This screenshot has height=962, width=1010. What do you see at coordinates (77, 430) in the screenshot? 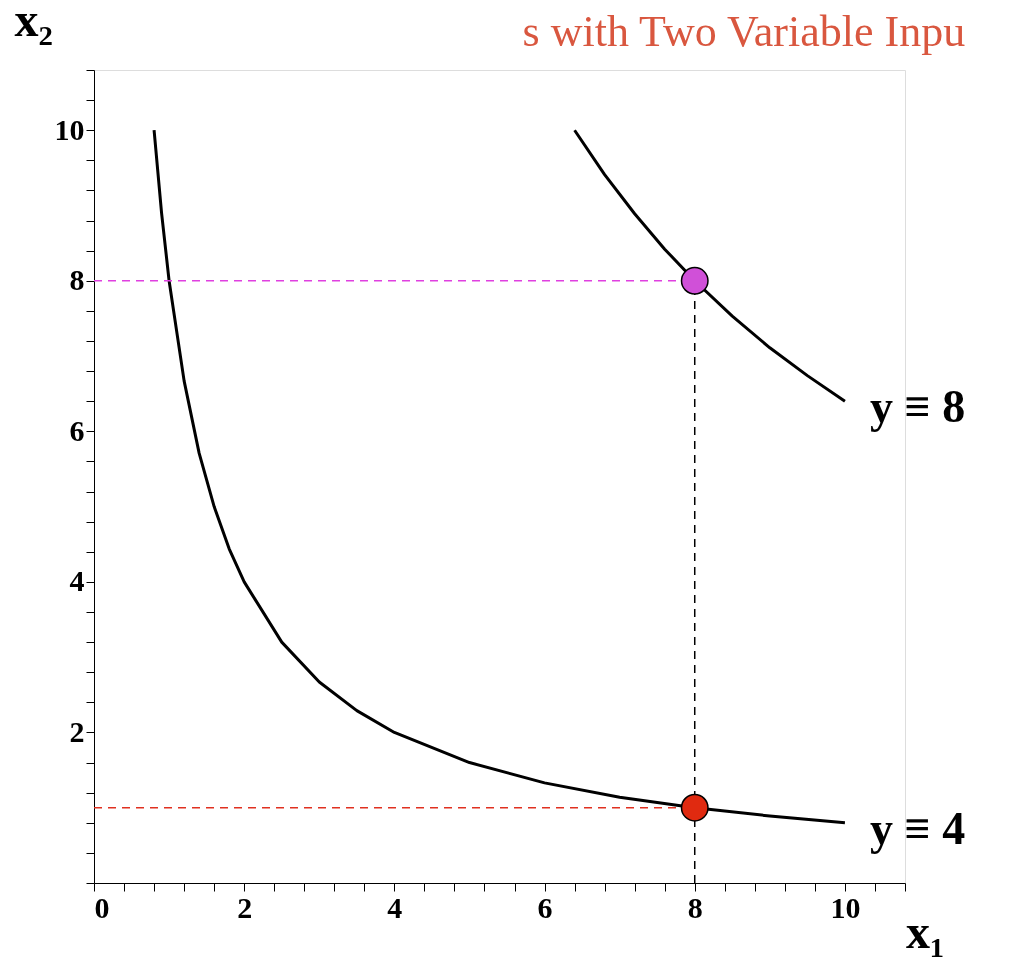
I see `y-tick-label: 6` at bounding box center [77, 430].